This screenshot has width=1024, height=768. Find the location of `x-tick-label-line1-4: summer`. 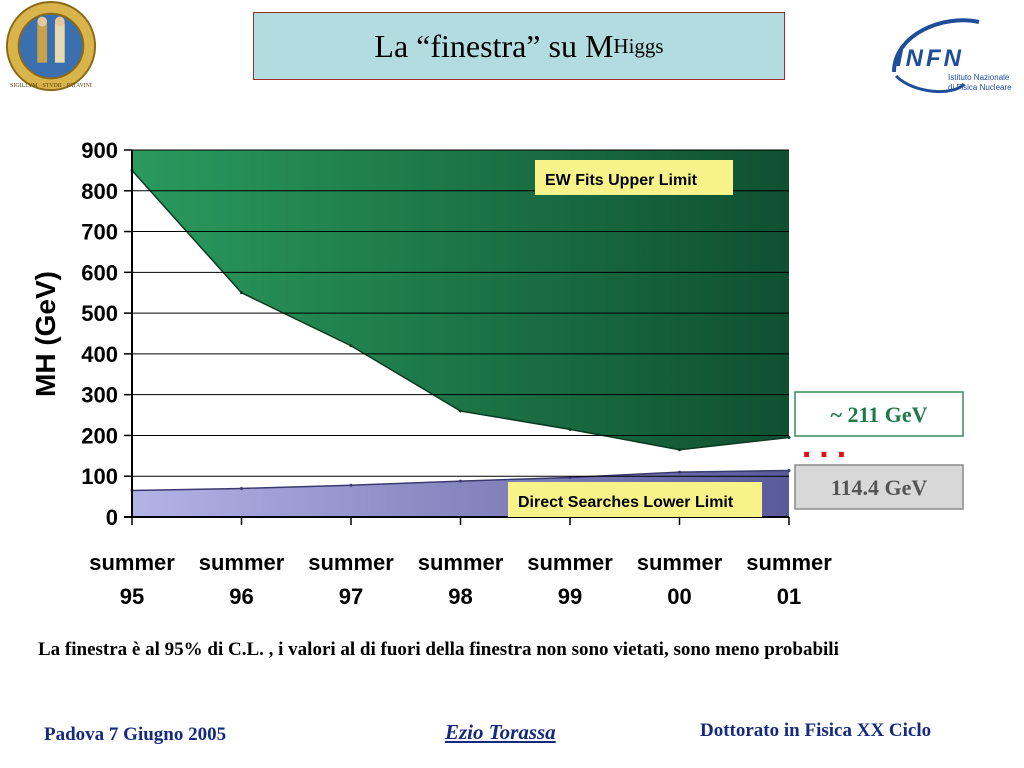

x-tick-label-line1-4: summer is located at coordinates (570, 562).